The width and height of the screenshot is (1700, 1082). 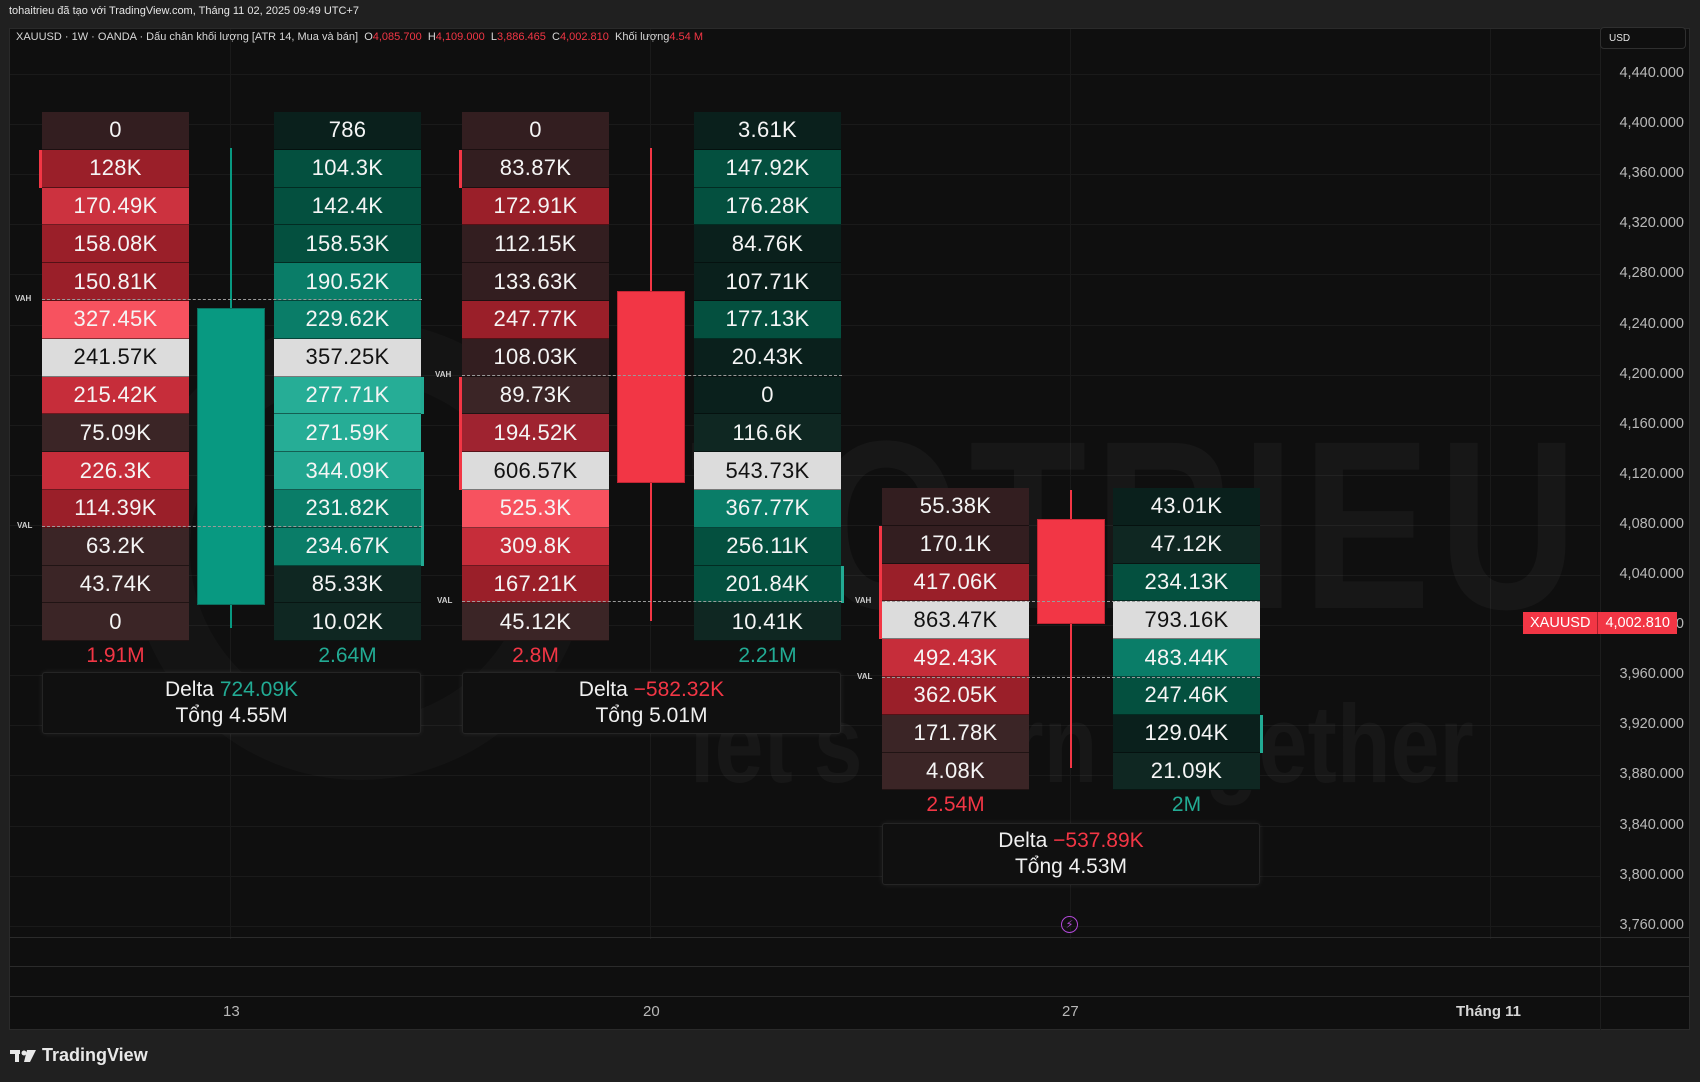 I want to click on poc-cell: 606.57K, so click(x=535, y=471).